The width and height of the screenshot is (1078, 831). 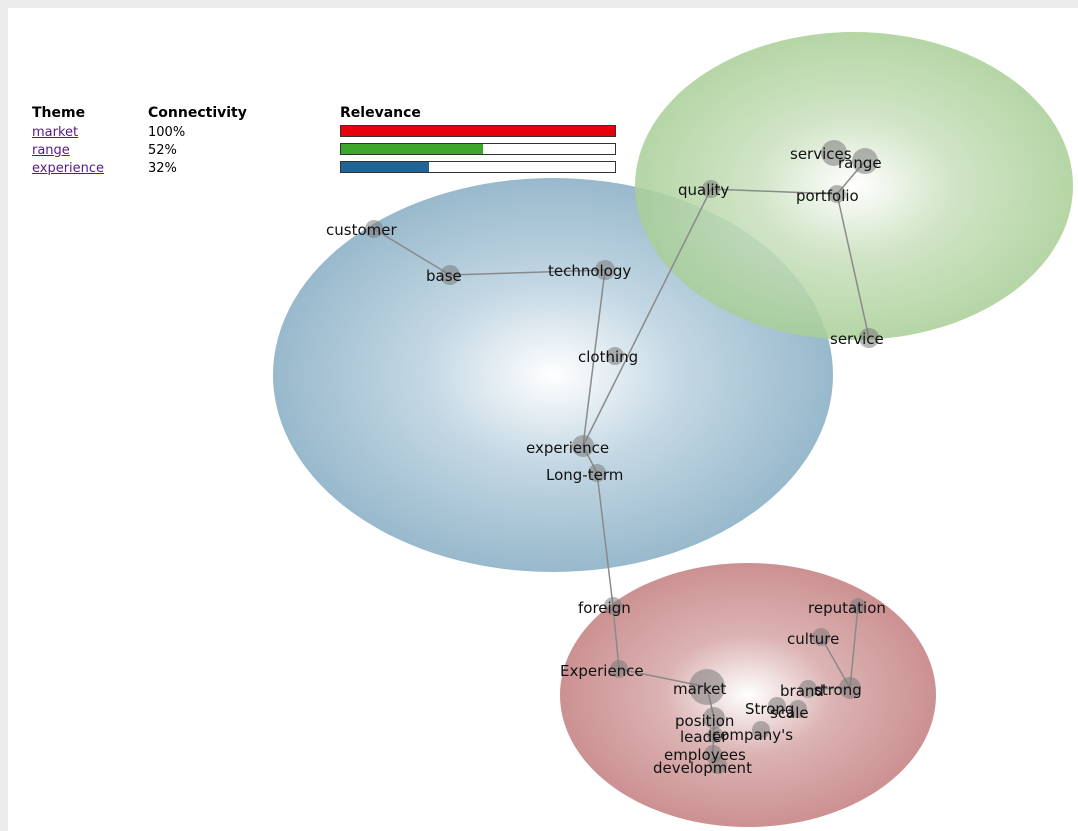 What do you see at coordinates (613, 606) in the screenshot?
I see `node-dot-foreign` at bounding box center [613, 606].